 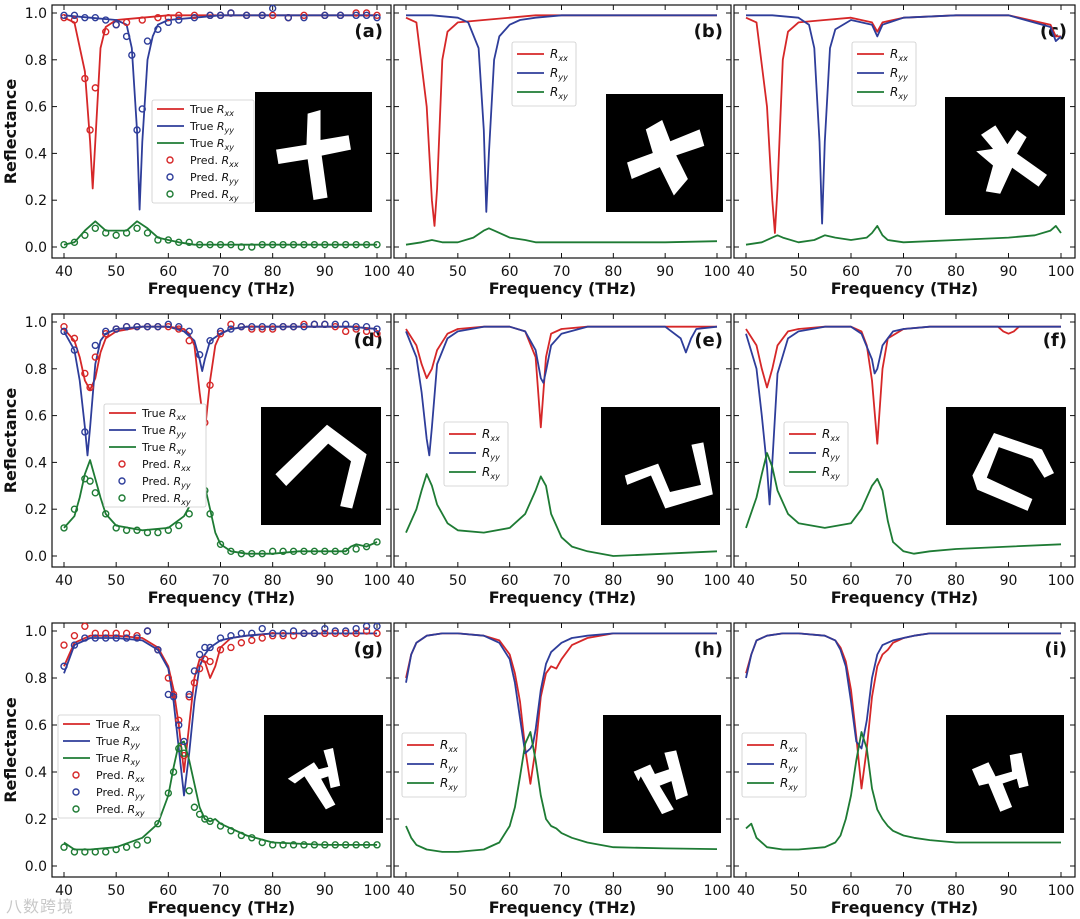 What do you see at coordinates (220, 391) in the screenshot?
I see `series-line-yy` at bounding box center [220, 391].